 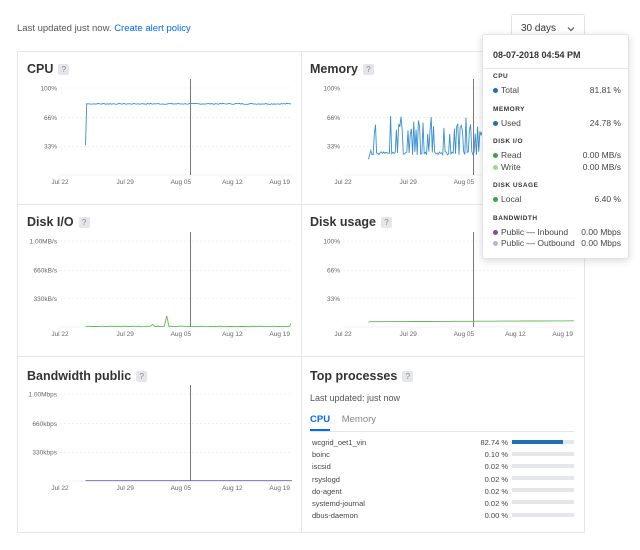 I want to click on tooltip-row: Local 6.40 %, so click(x=557, y=200).